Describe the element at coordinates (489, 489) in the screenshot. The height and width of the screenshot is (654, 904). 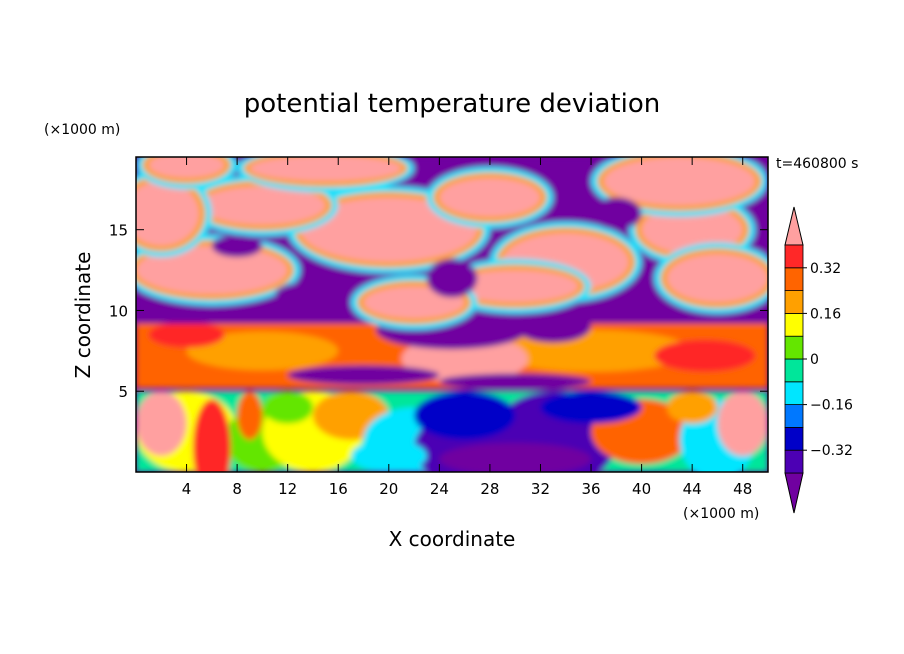
I see `x-tick-label: 28` at that location.